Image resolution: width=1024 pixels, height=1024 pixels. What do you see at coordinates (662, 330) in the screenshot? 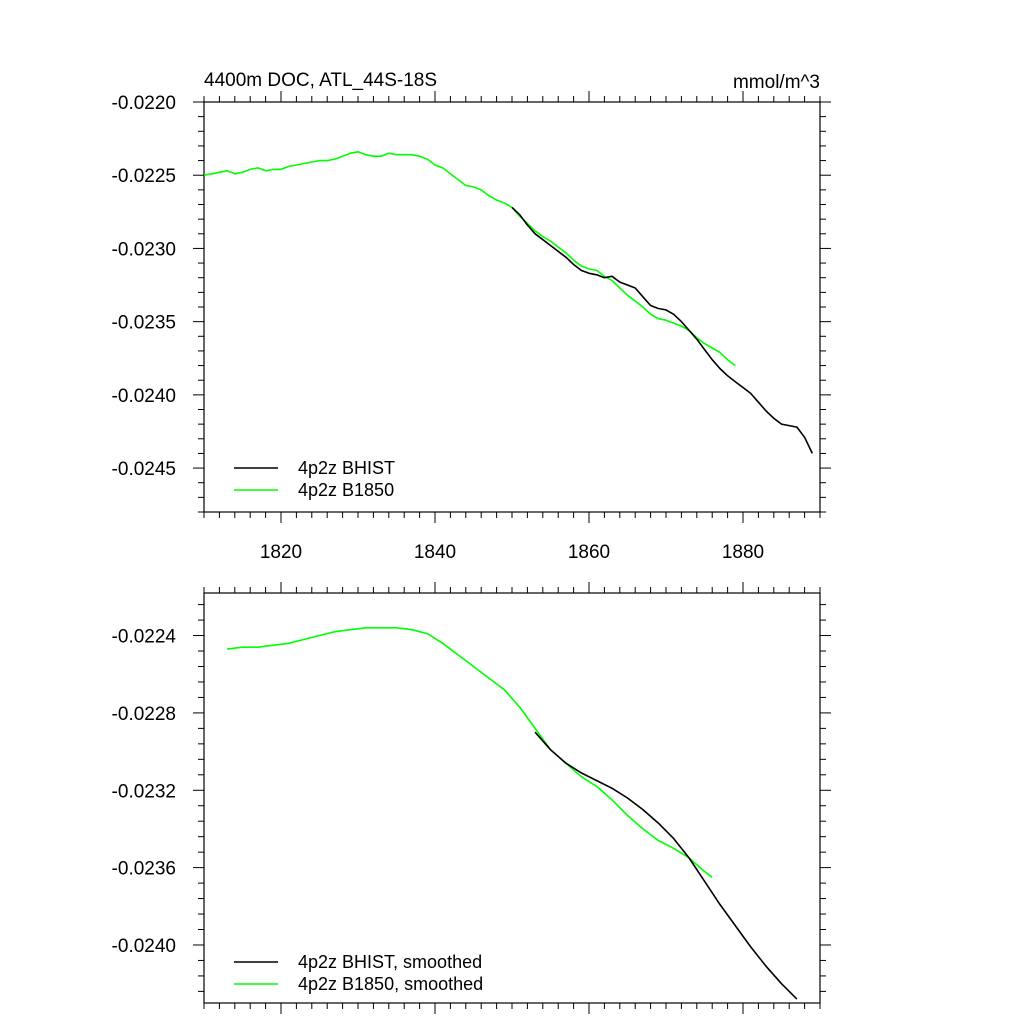
I see `series-line-4p2z-bhist` at bounding box center [662, 330].